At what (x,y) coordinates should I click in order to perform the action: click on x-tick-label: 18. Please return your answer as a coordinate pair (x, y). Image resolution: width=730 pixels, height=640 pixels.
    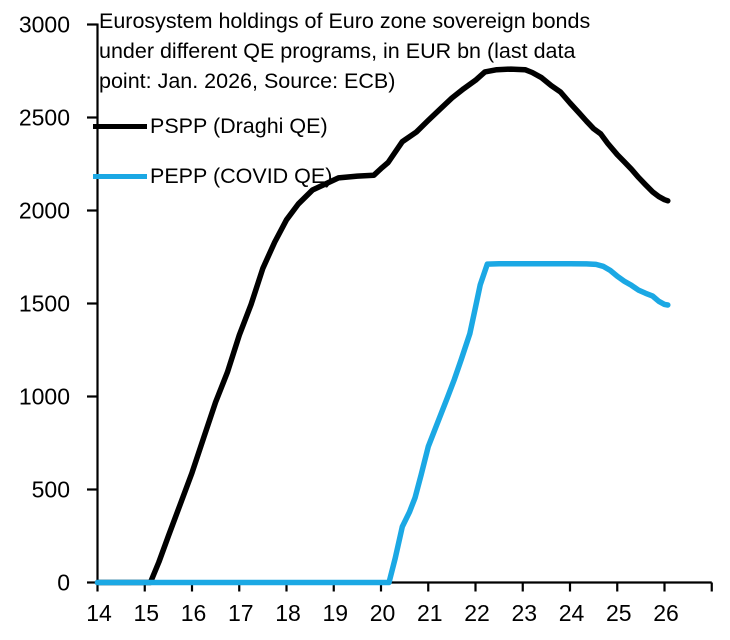
    Looking at the image, I should click on (288, 613).